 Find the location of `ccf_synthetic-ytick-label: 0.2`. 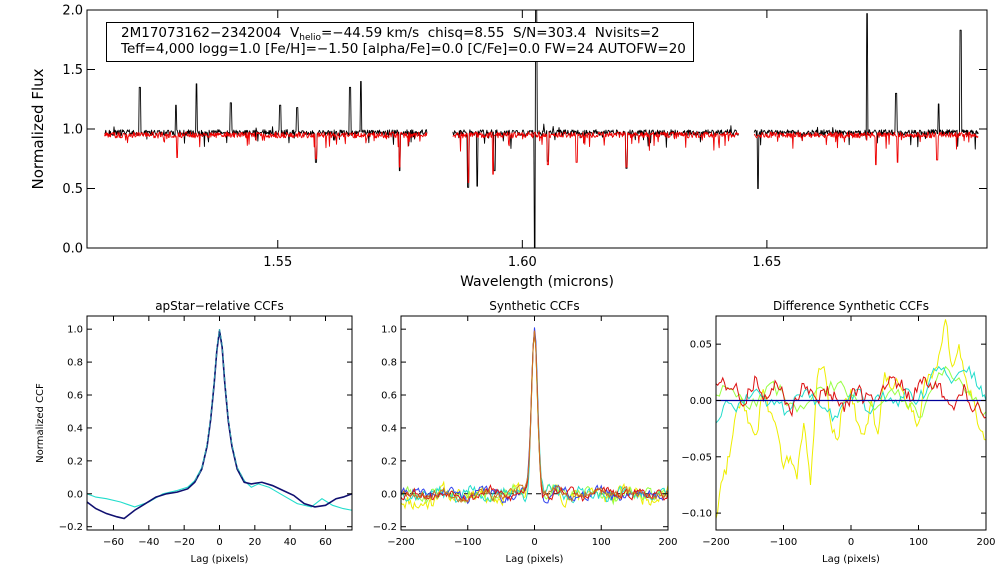

ccf_synthetic-ytick-label: 0.2 is located at coordinates (389, 461).